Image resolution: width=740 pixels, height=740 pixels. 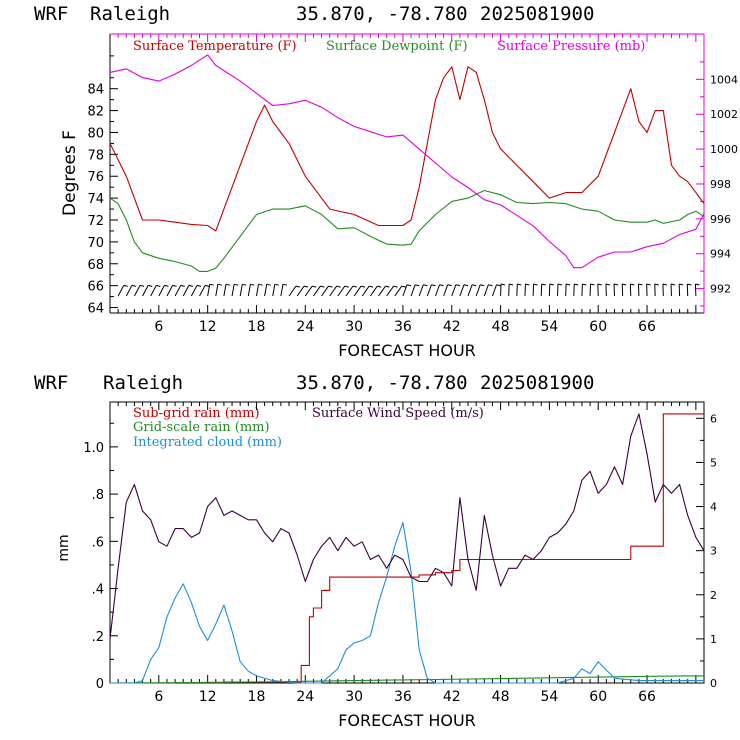 What do you see at coordinates (713, 683) in the screenshot?
I see `y2-tick-label: 0` at bounding box center [713, 683].